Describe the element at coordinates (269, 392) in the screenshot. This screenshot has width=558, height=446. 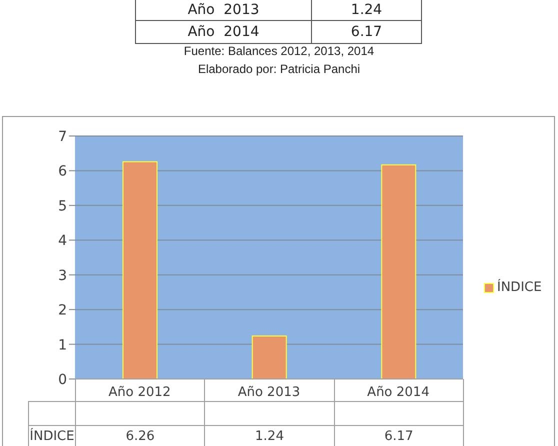
I see `x-tick-label: Año 2013` at that location.